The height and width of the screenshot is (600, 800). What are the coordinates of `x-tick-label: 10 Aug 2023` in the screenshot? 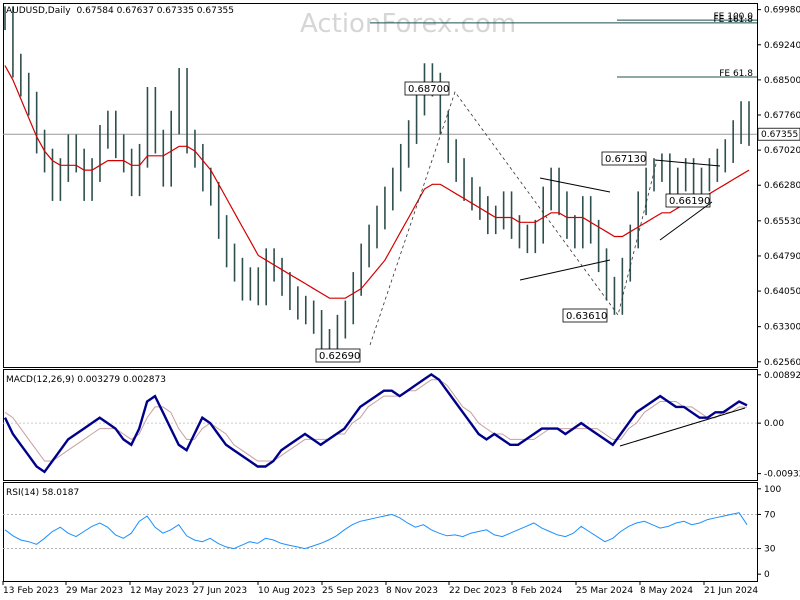 It's located at (287, 591).